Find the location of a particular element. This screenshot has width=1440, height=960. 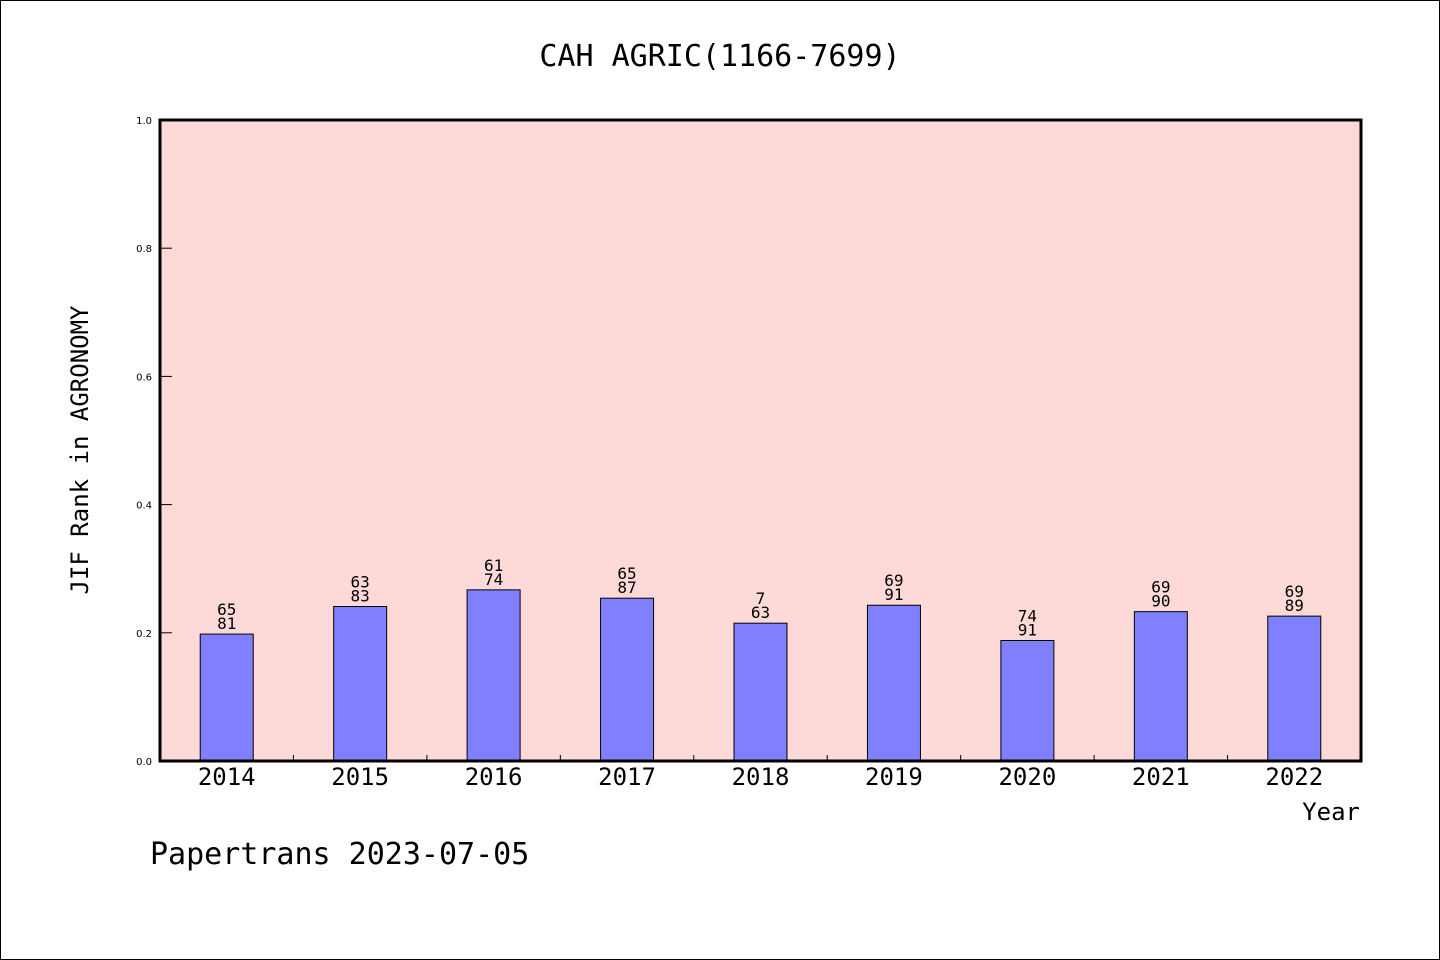

bar-2021 is located at coordinates (1160, 686).